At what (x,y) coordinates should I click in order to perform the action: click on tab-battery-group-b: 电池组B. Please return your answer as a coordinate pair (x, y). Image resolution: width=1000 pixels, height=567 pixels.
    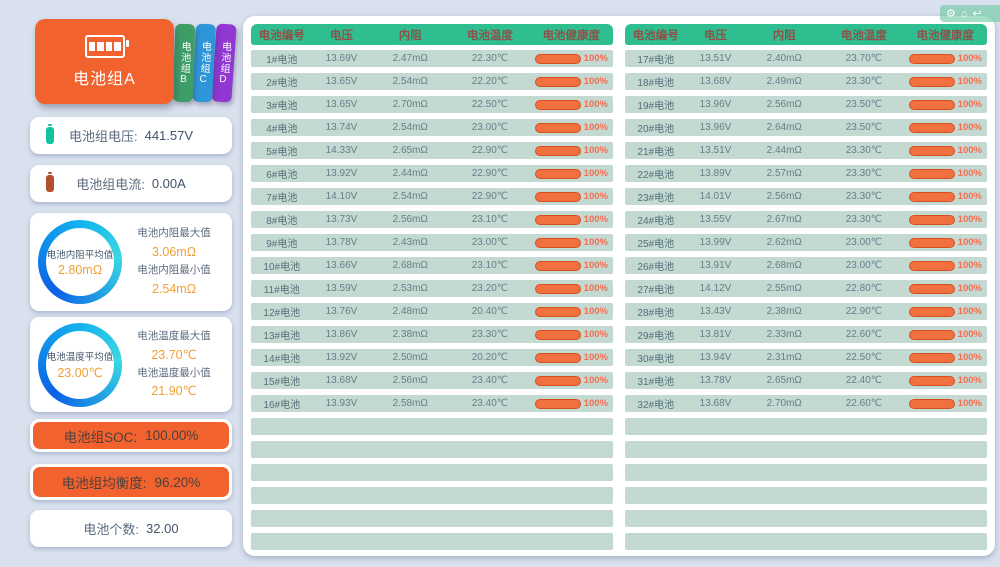
    Looking at the image, I should click on (184, 63).